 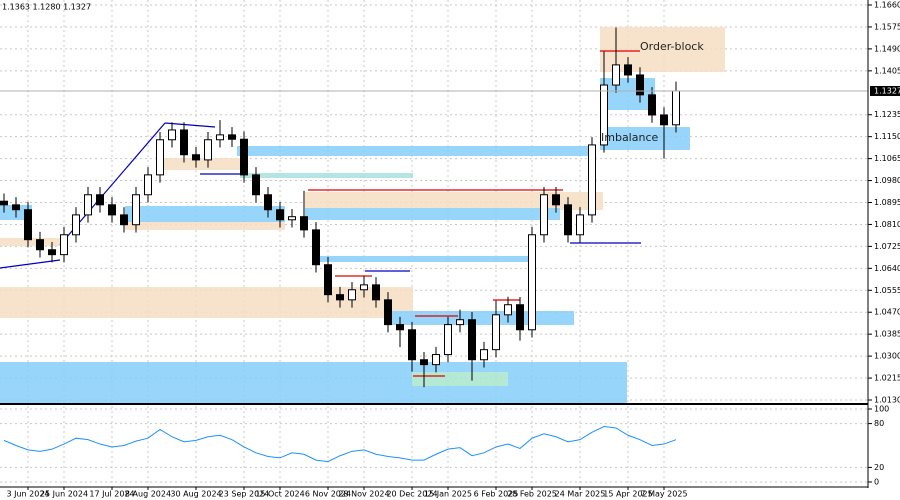 What do you see at coordinates (879, 423) in the screenshot?
I see `indicator-tick-label: 80` at bounding box center [879, 423].